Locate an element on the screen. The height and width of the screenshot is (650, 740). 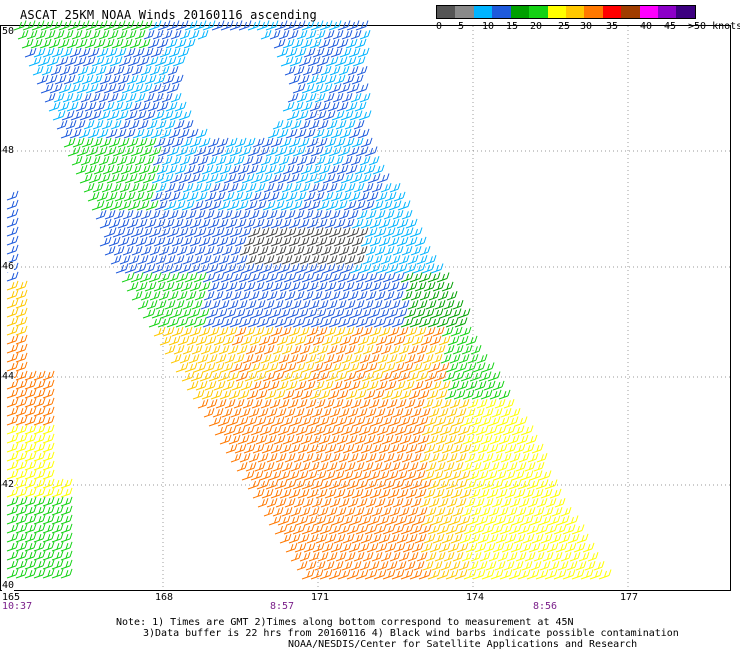
legend-label: 25 is located at coordinates (564, 26).